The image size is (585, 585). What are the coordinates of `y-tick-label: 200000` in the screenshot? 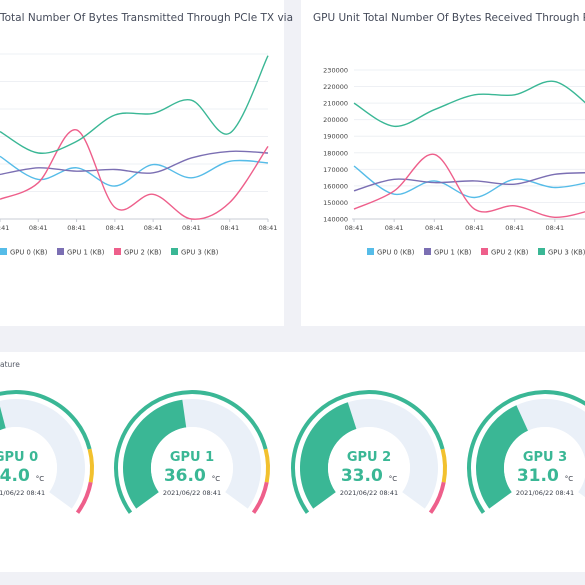 It's located at (335, 120).